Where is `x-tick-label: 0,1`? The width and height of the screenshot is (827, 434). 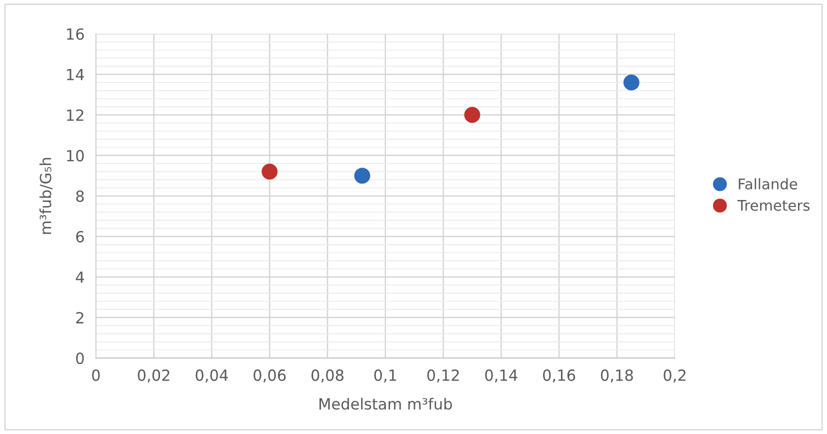 x-tick-label: 0,1 is located at coordinates (385, 376).